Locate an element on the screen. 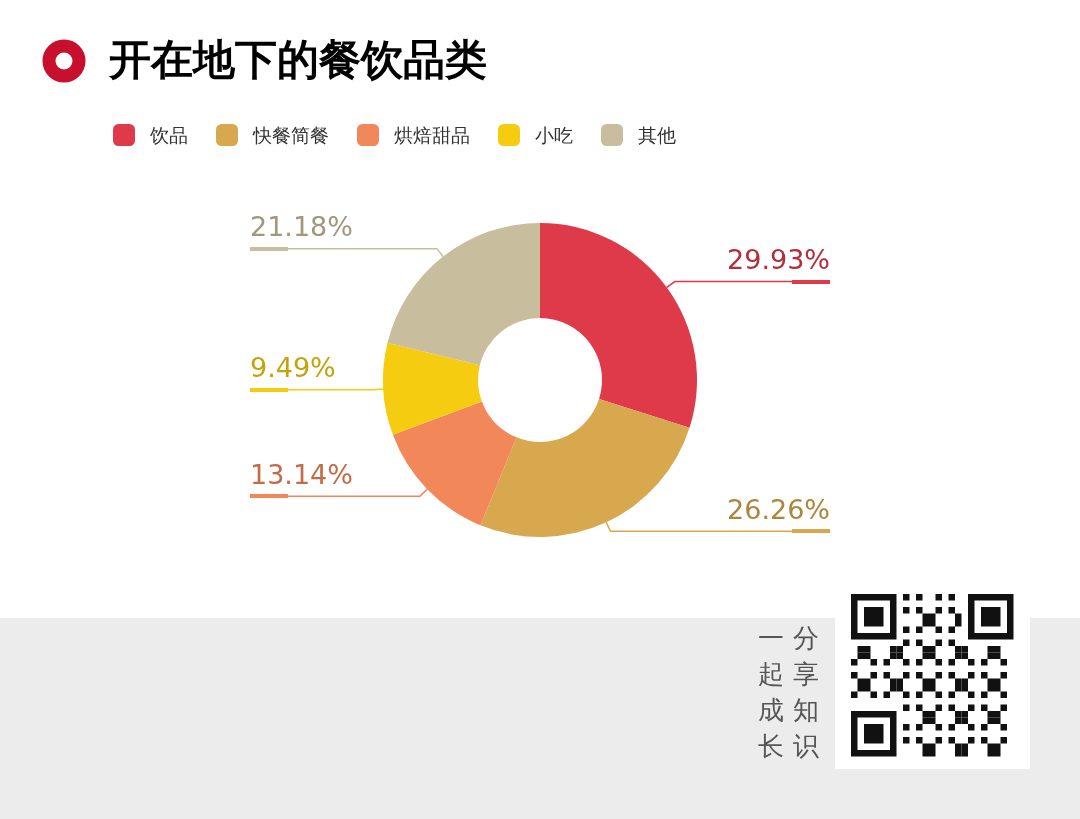 The height and width of the screenshot is (819, 1080). data-label: 13.14% is located at coordinates (301, 474).